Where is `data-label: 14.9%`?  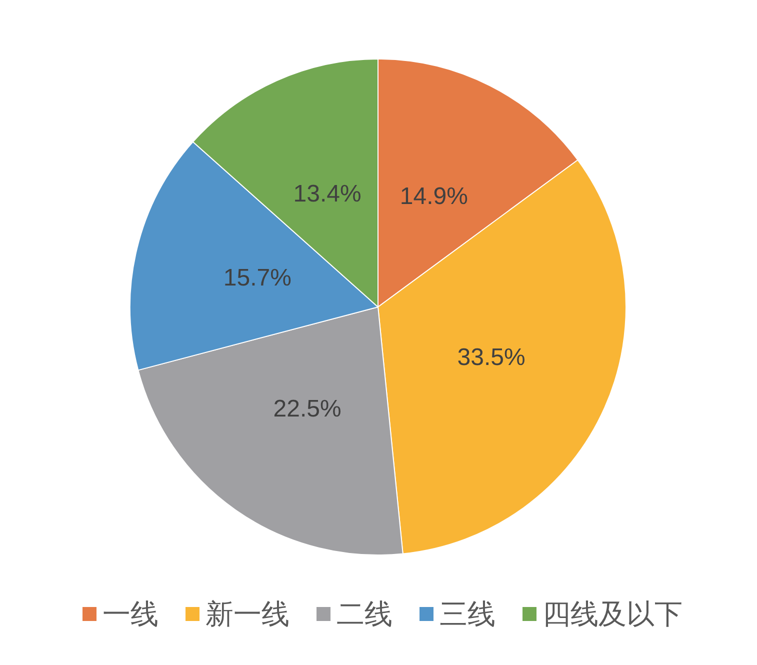
data-label: 14.9% is located at coordinates (434, 196).